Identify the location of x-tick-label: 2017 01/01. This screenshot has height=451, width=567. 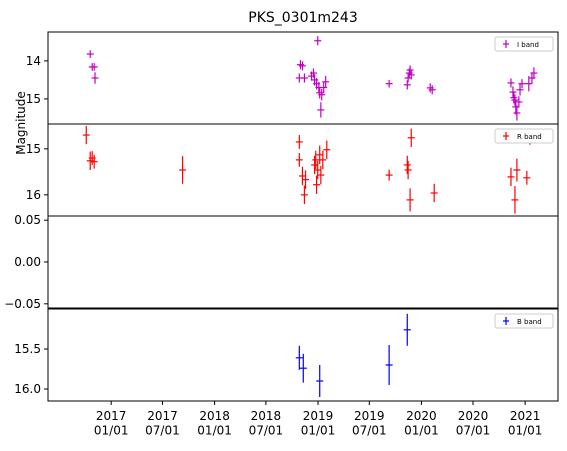
(111, 423).